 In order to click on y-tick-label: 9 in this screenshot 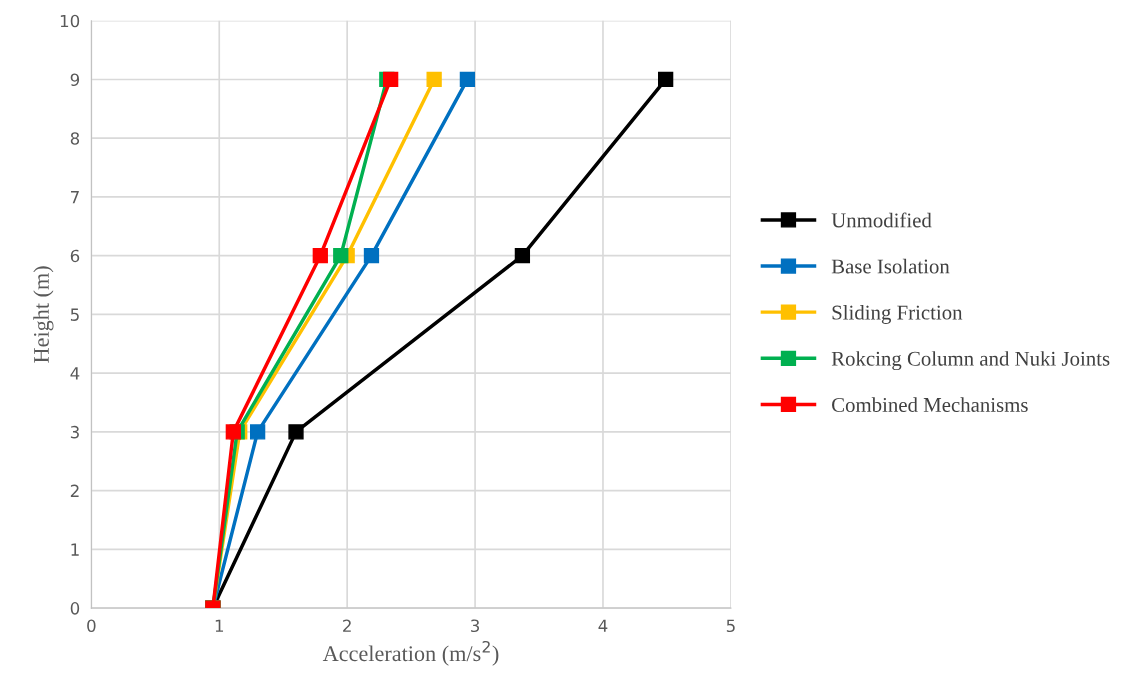, I will do `click(75, 80)`.